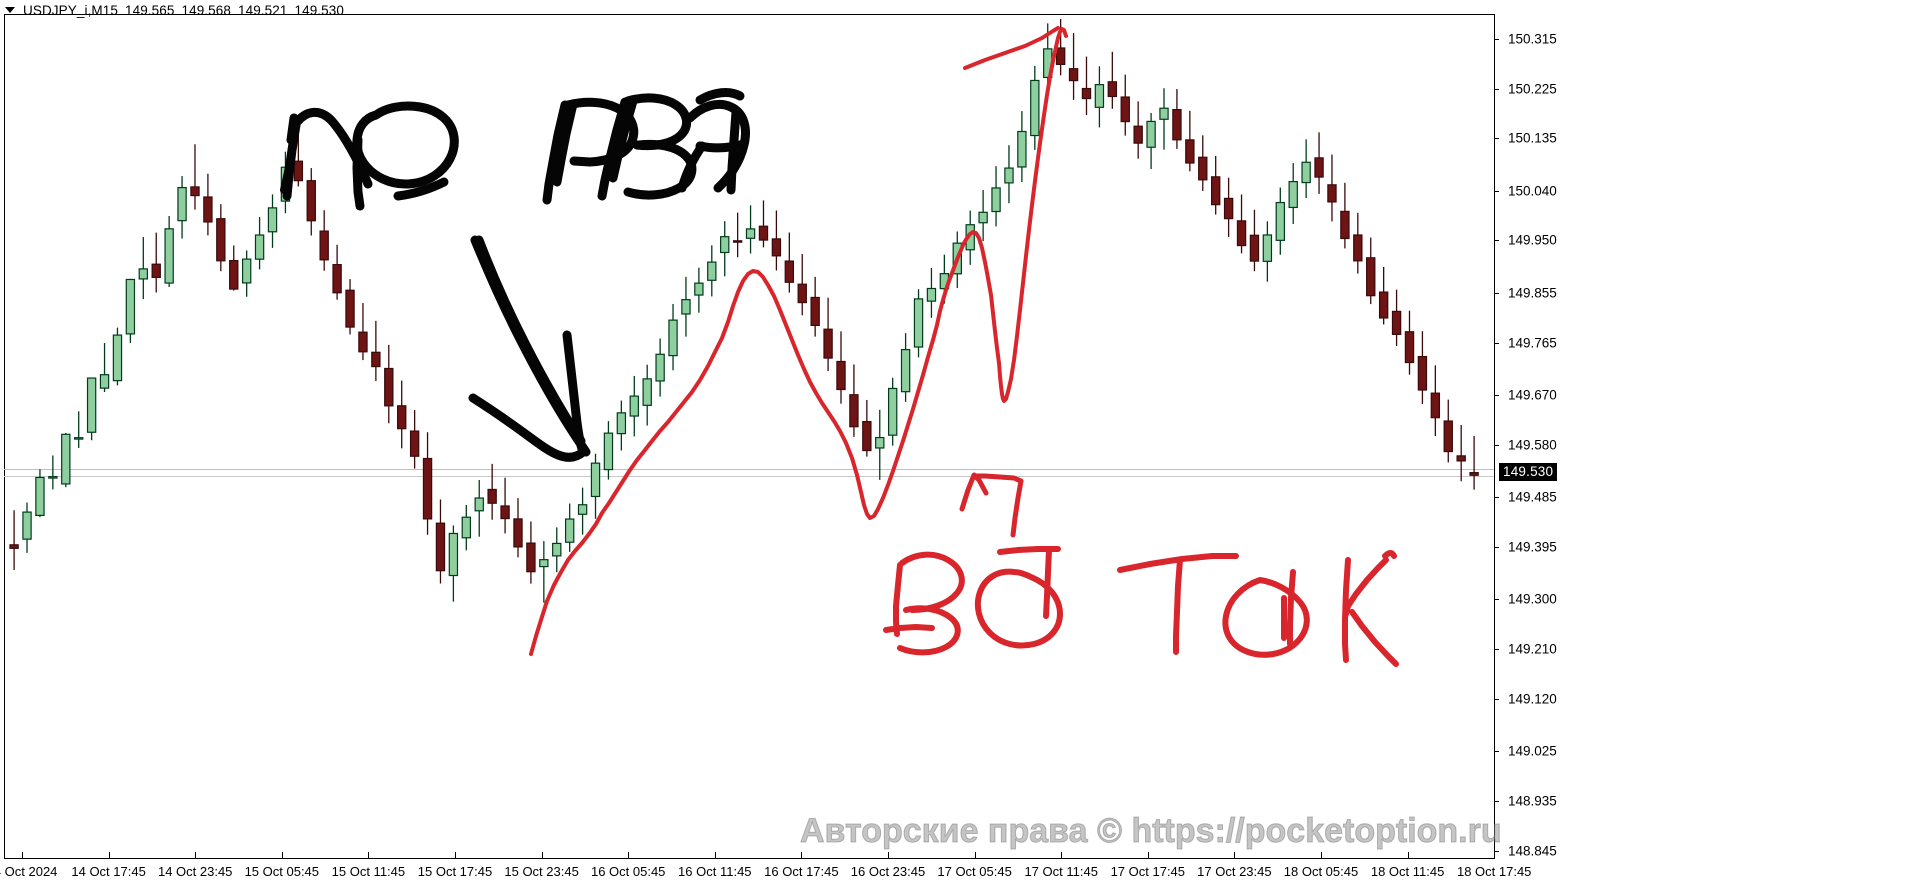 This screenshot has height=888, width=1916. I want to click on price-tick-label: 149.395, so click(1532, 547).